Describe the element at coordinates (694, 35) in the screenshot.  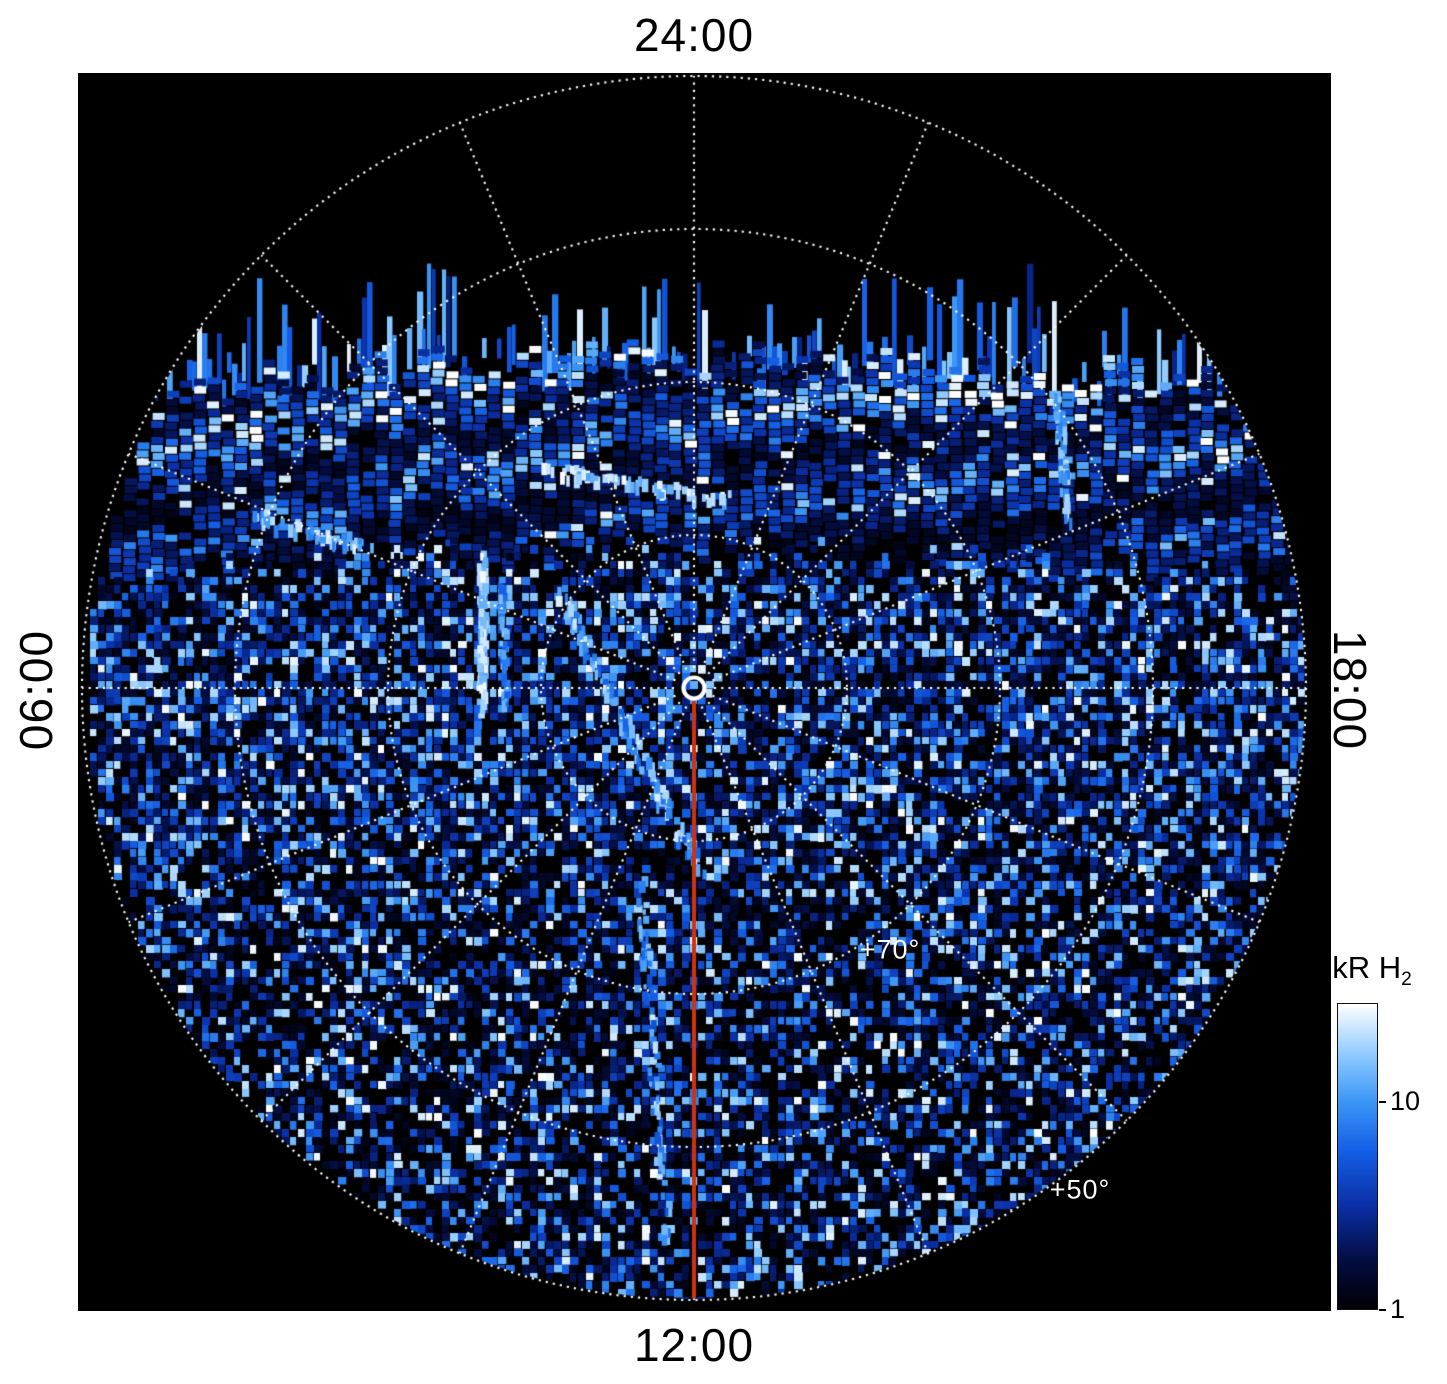
I see `local-time-label-top: 24:00` at that location.